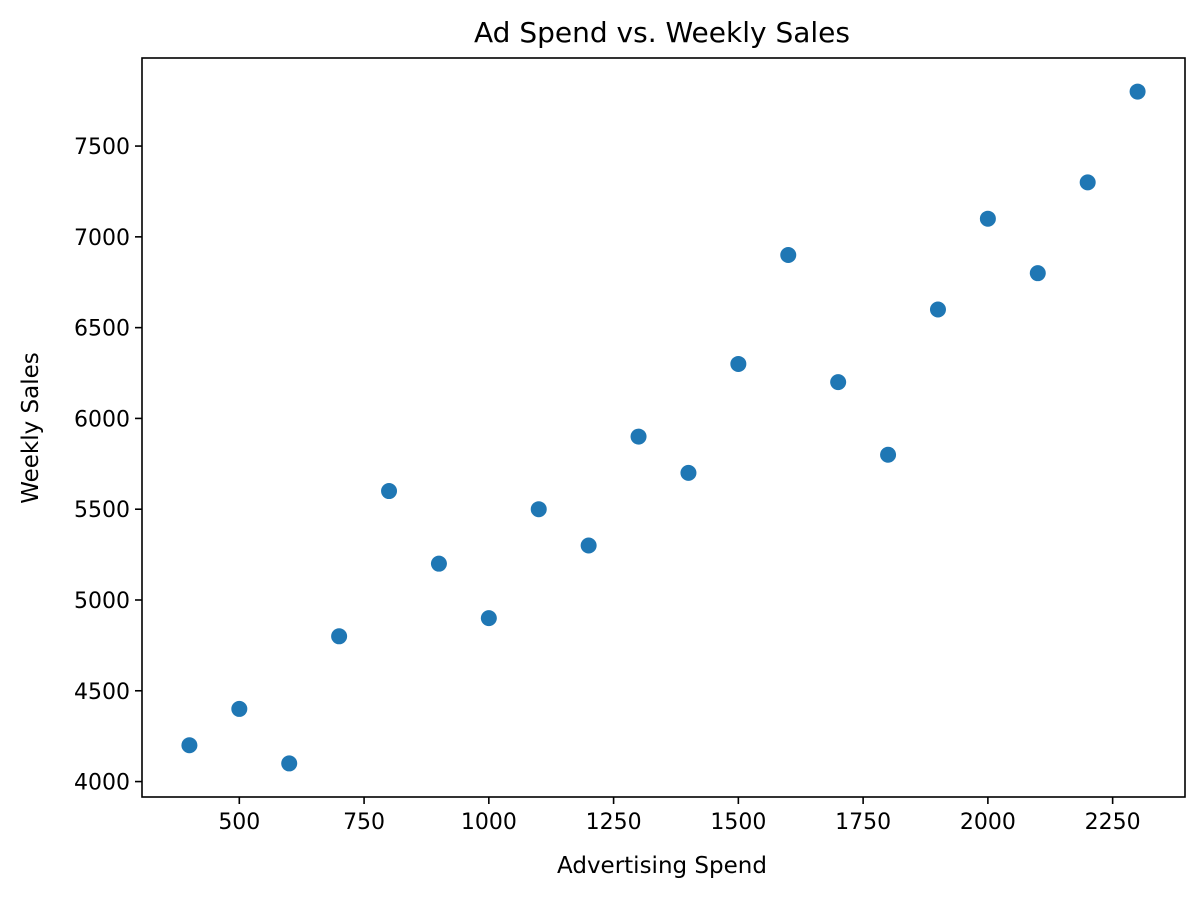 This screenshot has height=898, width=1203. What do you see at coordinates (102, 419) in the screenshot?
I see `y-tick-label: 6000` at bounding box center [102, 419].